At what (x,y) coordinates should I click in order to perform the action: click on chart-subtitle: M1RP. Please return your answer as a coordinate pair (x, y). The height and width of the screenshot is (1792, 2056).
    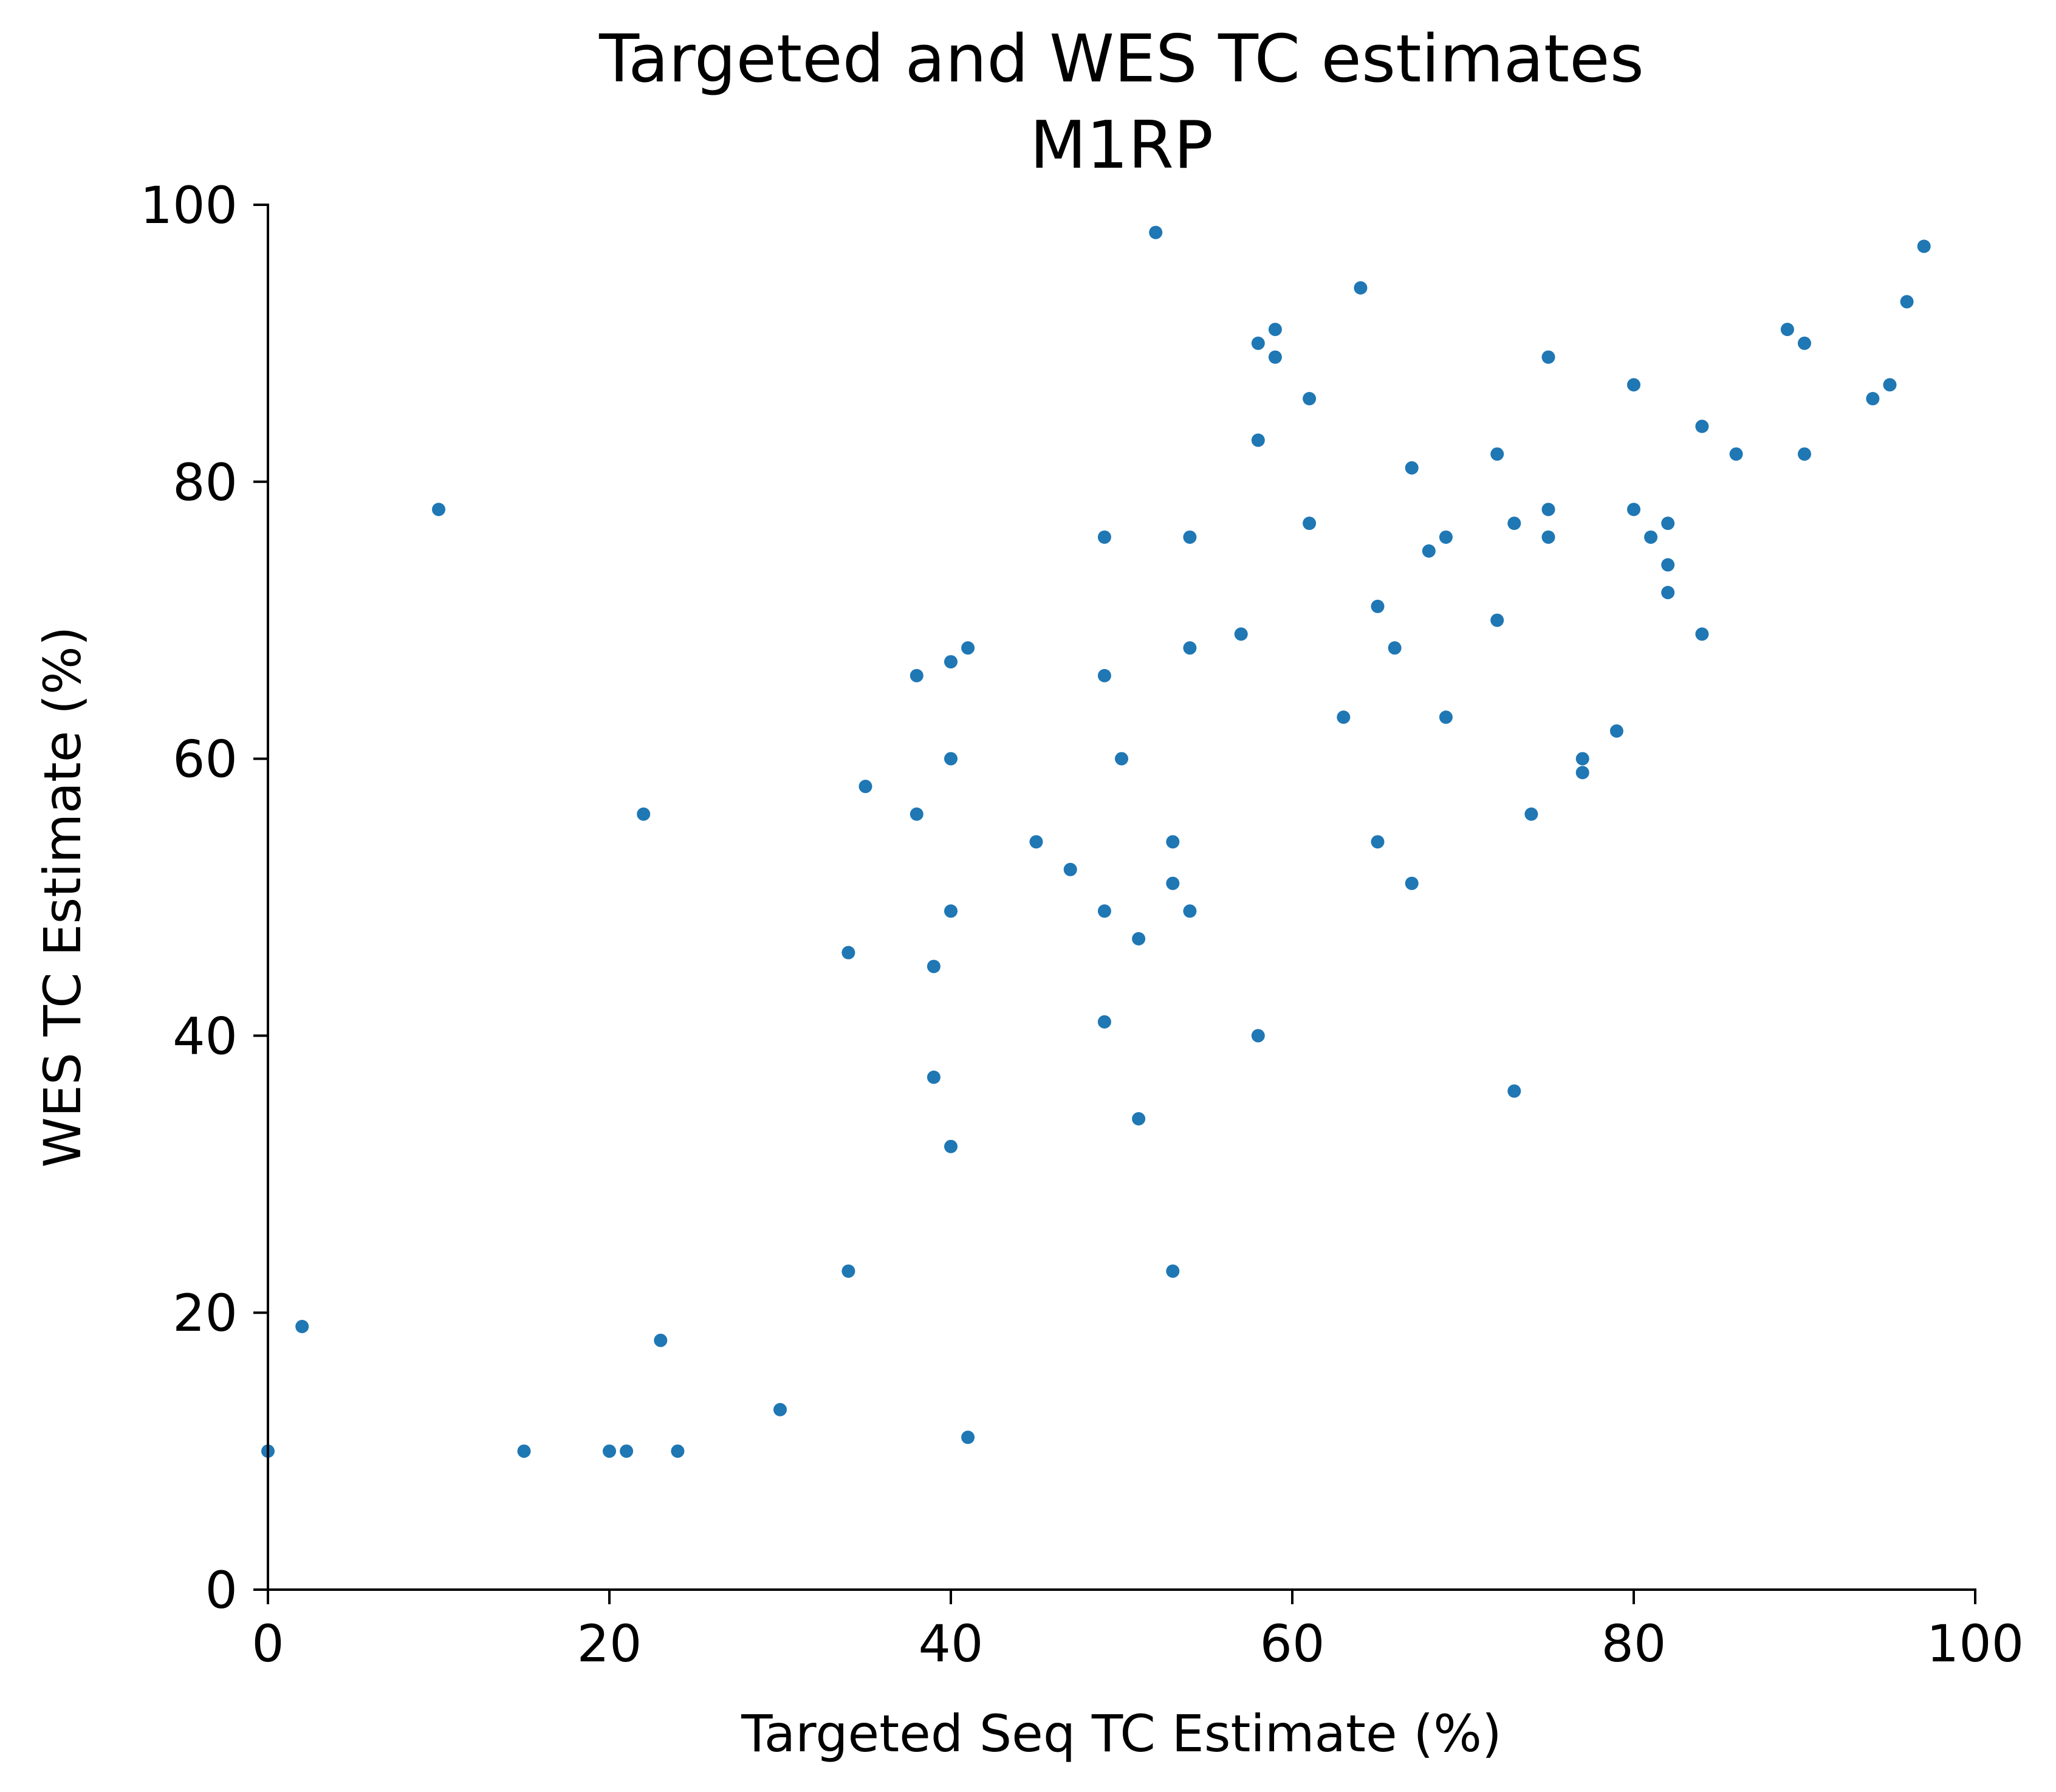
    Looking at the image, I should click on (1121, 146).